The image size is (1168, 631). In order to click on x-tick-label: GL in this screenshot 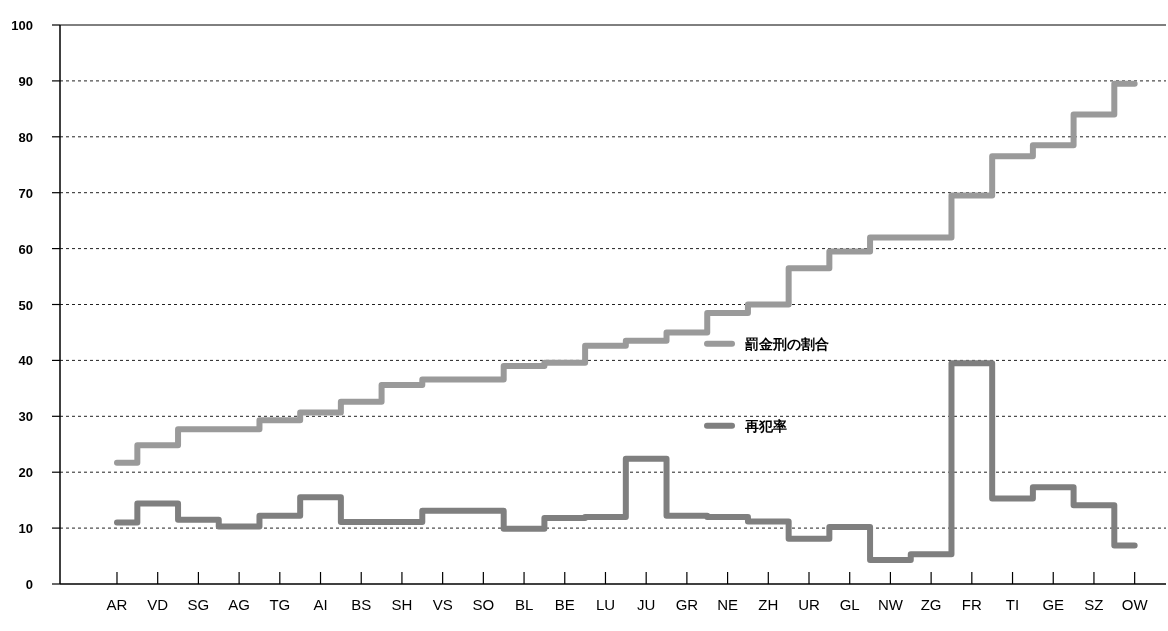, I will do `click(849, 604)`.